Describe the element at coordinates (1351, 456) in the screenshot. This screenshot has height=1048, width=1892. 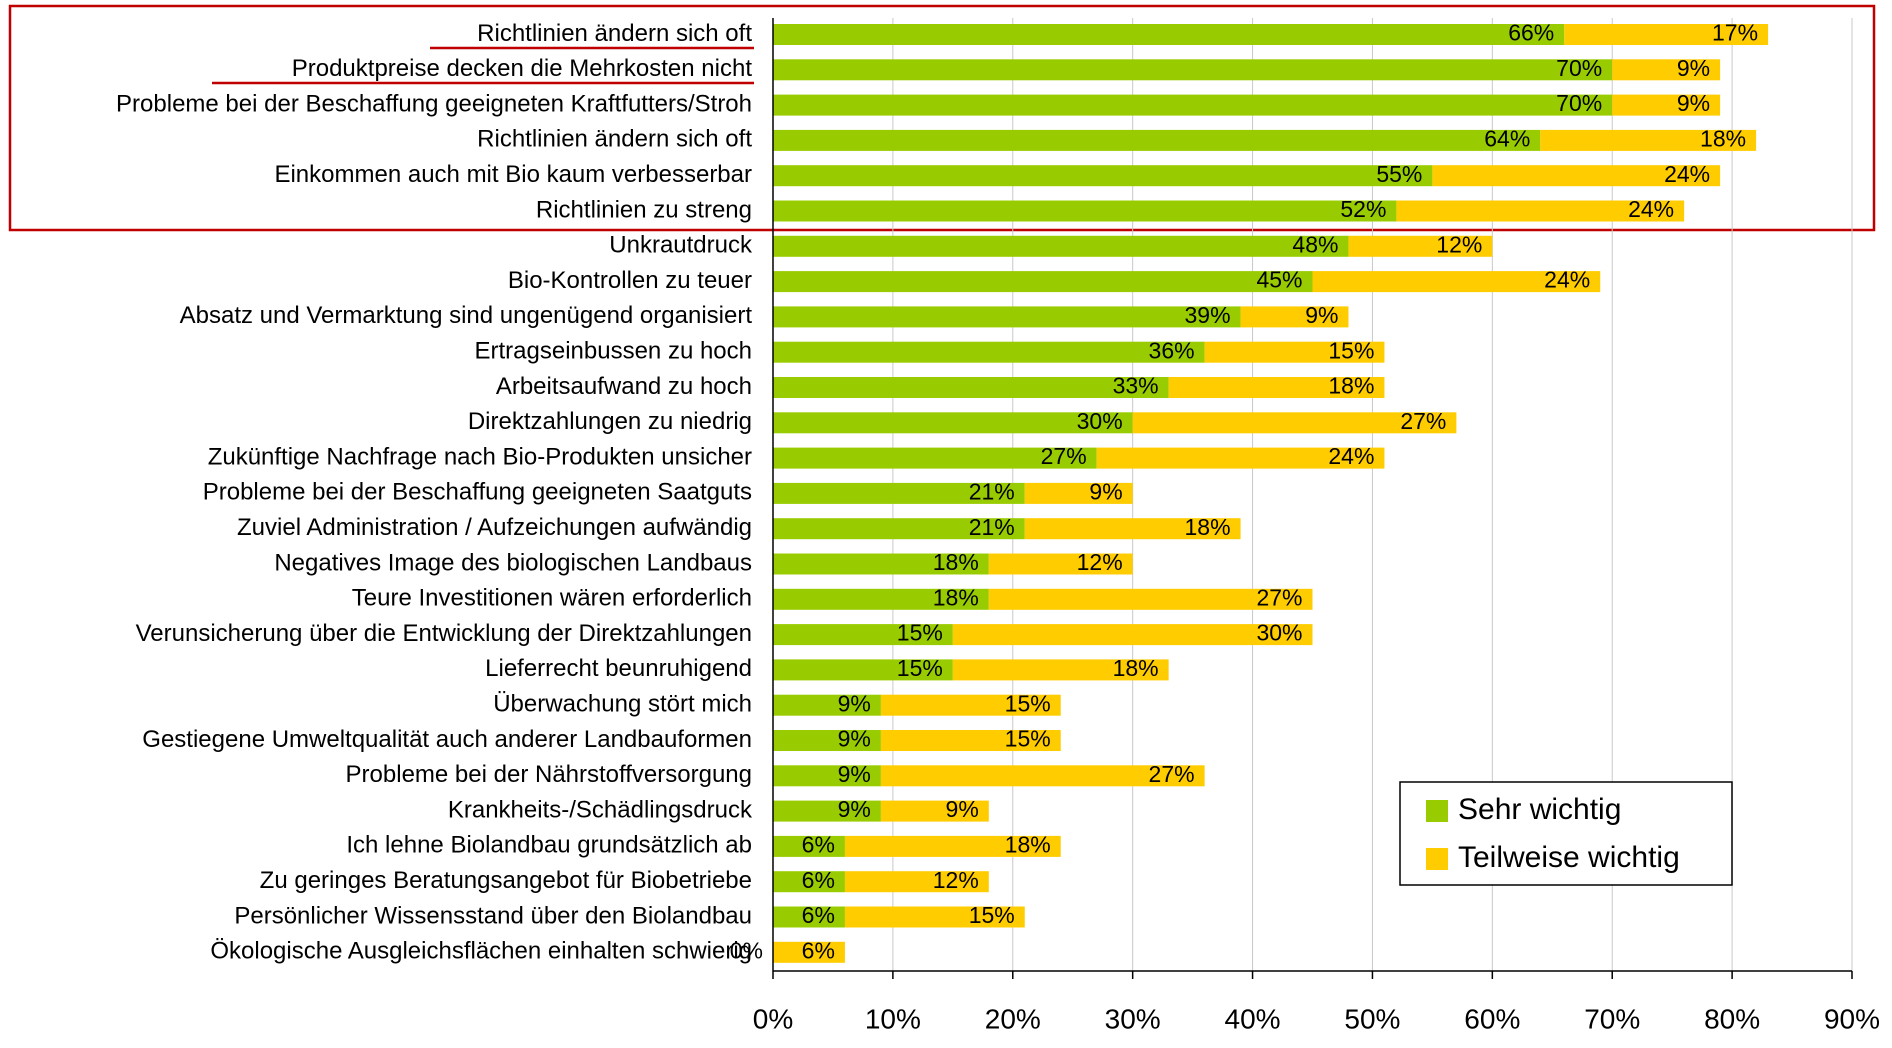
I see `value-label: 24%` at that location.